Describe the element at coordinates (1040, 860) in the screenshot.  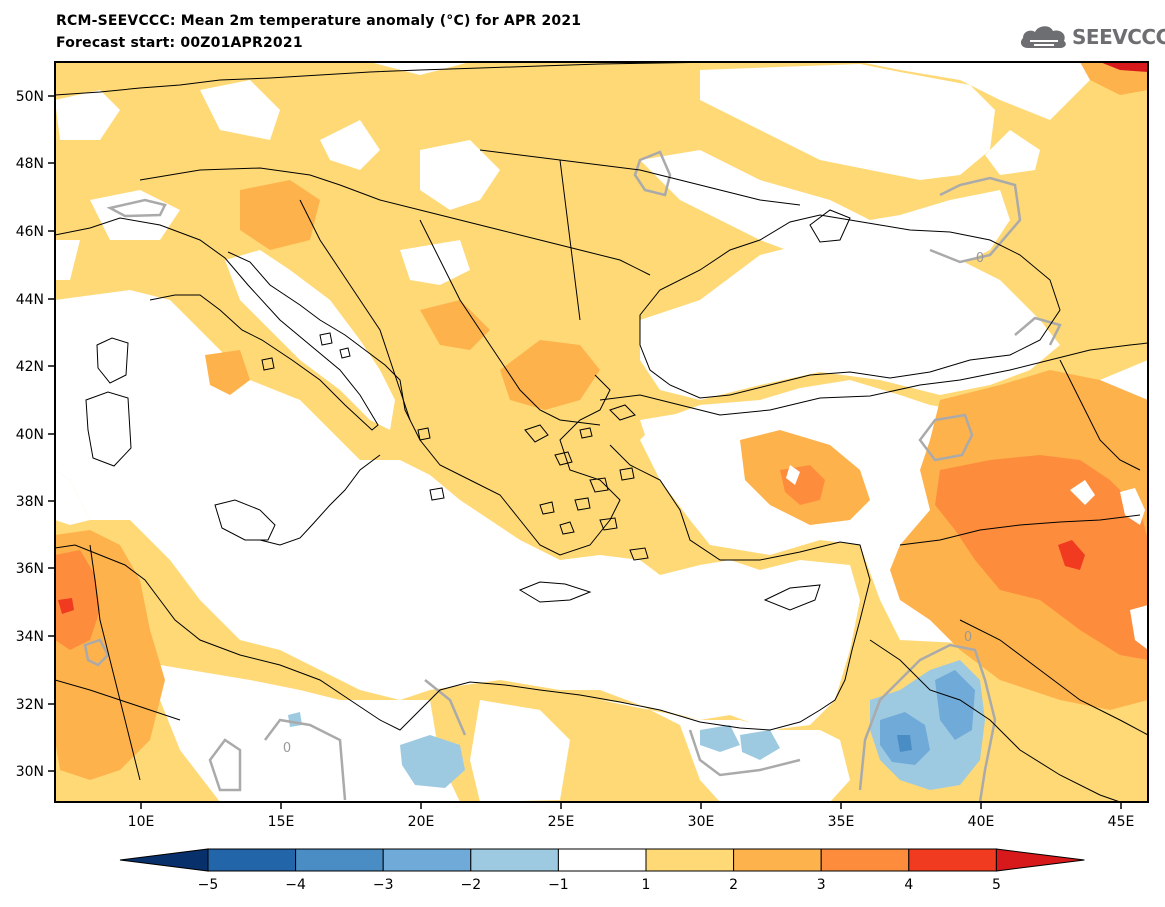
I see `colorbar-cap-high` at that location.